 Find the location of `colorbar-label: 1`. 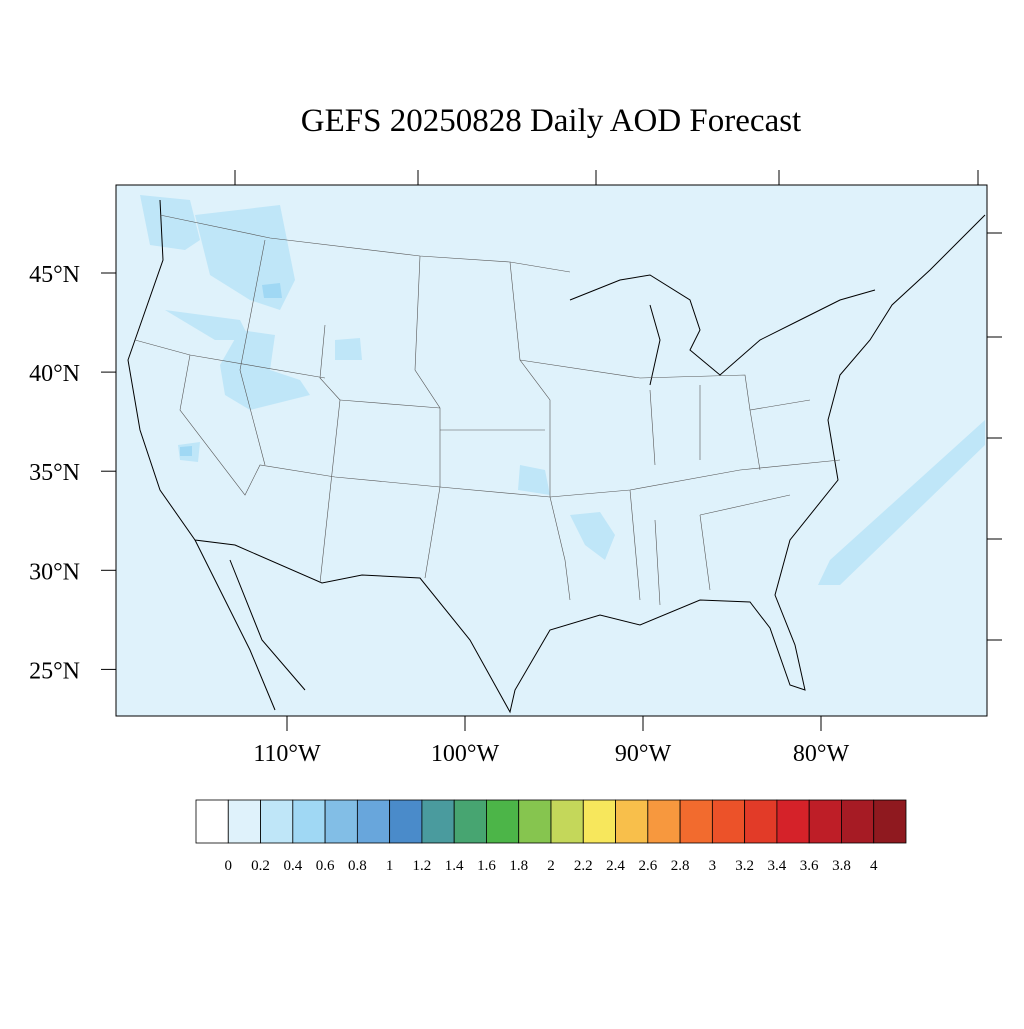

colorbar-label: 1 is located at coordinates (390, 866).